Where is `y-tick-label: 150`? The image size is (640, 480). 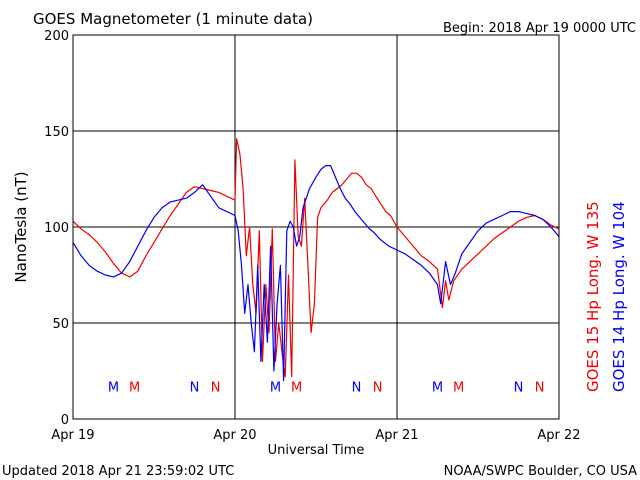
y-tick-label: 150 is located at coordinates (56, 132).